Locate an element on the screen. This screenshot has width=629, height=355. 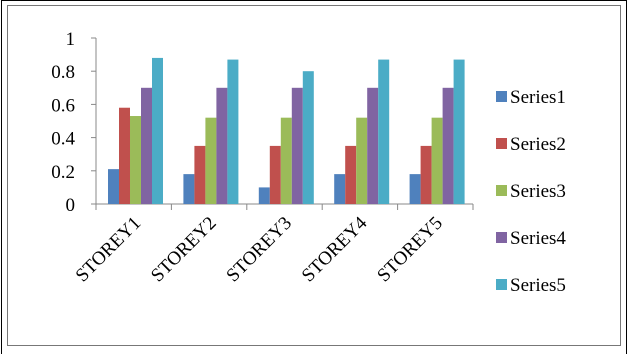
bar-series2-storey2 is located at coordinates (200, 174).